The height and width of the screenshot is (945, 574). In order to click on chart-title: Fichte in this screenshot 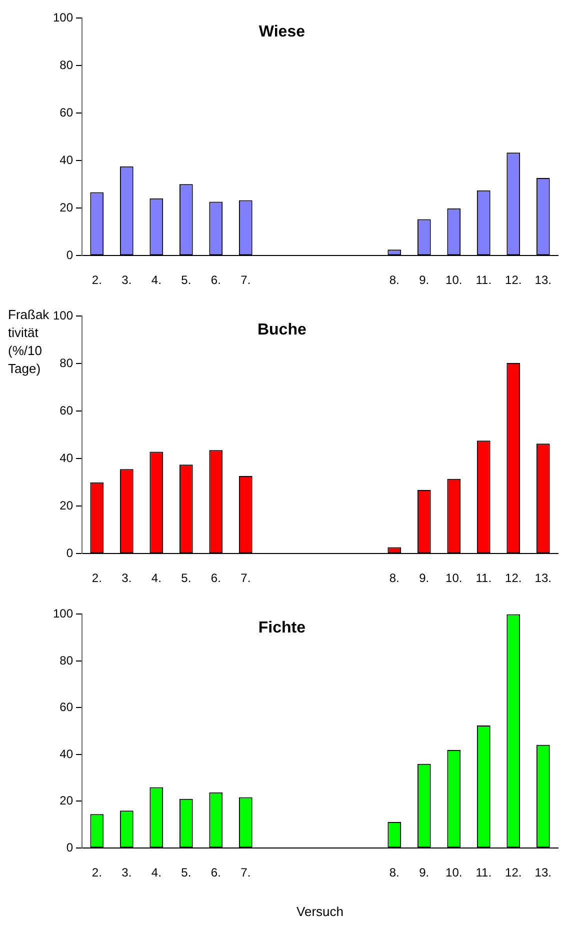, I will do `click(282, 628)`.